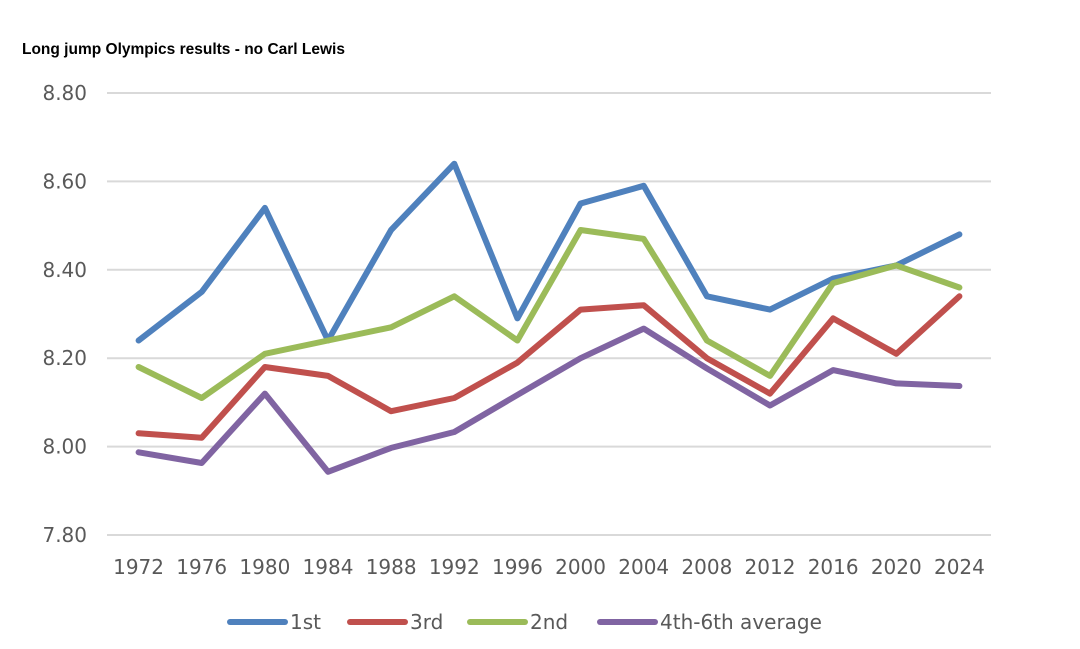 The height and width of the screenshot is (649, 1080). Describe the element at coordinates (549, 622) in the screenshot. I see `legend-label: 2nd` at that location.